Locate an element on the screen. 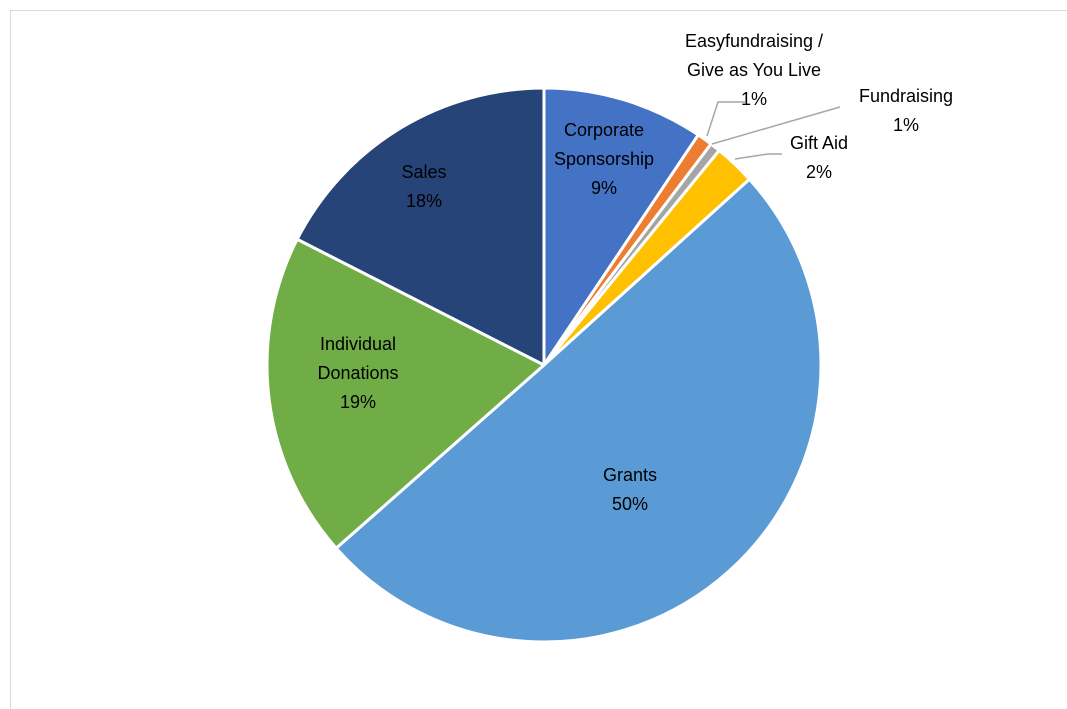 Image resolution: width=1067 pixels, height=709 pixels. slice-label-grants: Grants 50% is located at coordinates (630, 489).